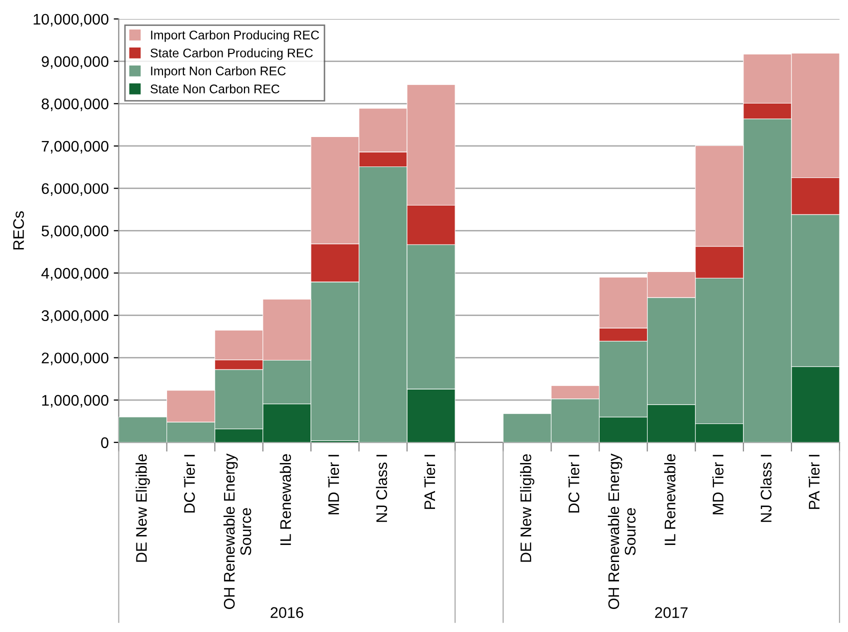  I want to click on y-tick-label: 10,000,000, so click(71, 20).